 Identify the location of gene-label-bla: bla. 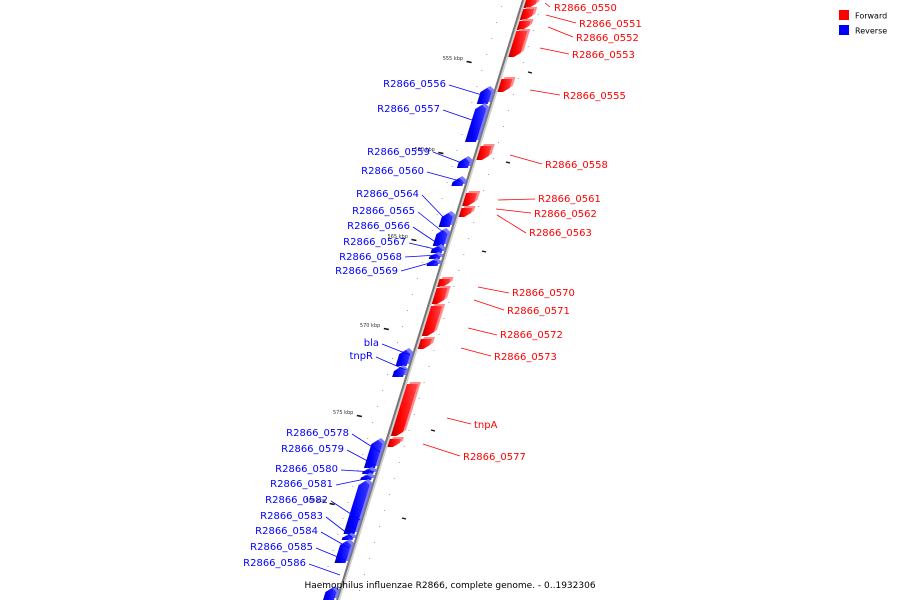
(371, 343).